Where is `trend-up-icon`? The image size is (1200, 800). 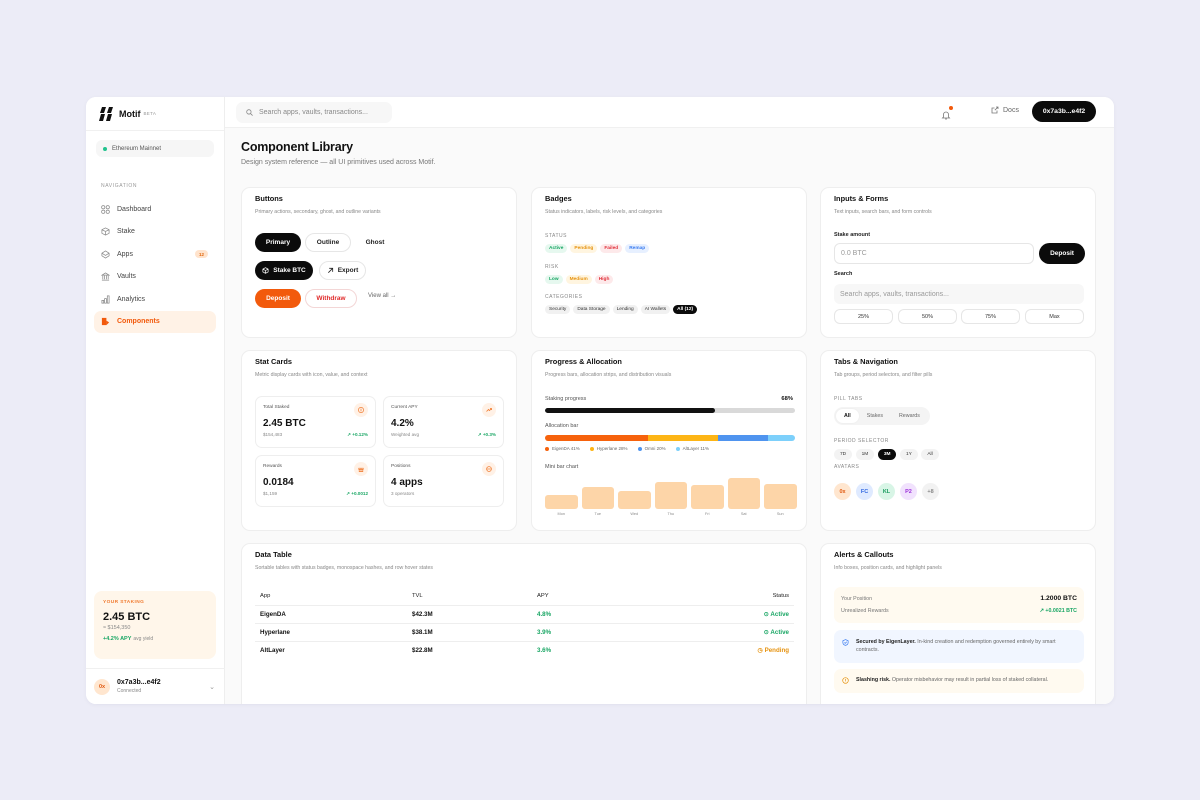
trend-up-icon is located at coordinates (489, 410).